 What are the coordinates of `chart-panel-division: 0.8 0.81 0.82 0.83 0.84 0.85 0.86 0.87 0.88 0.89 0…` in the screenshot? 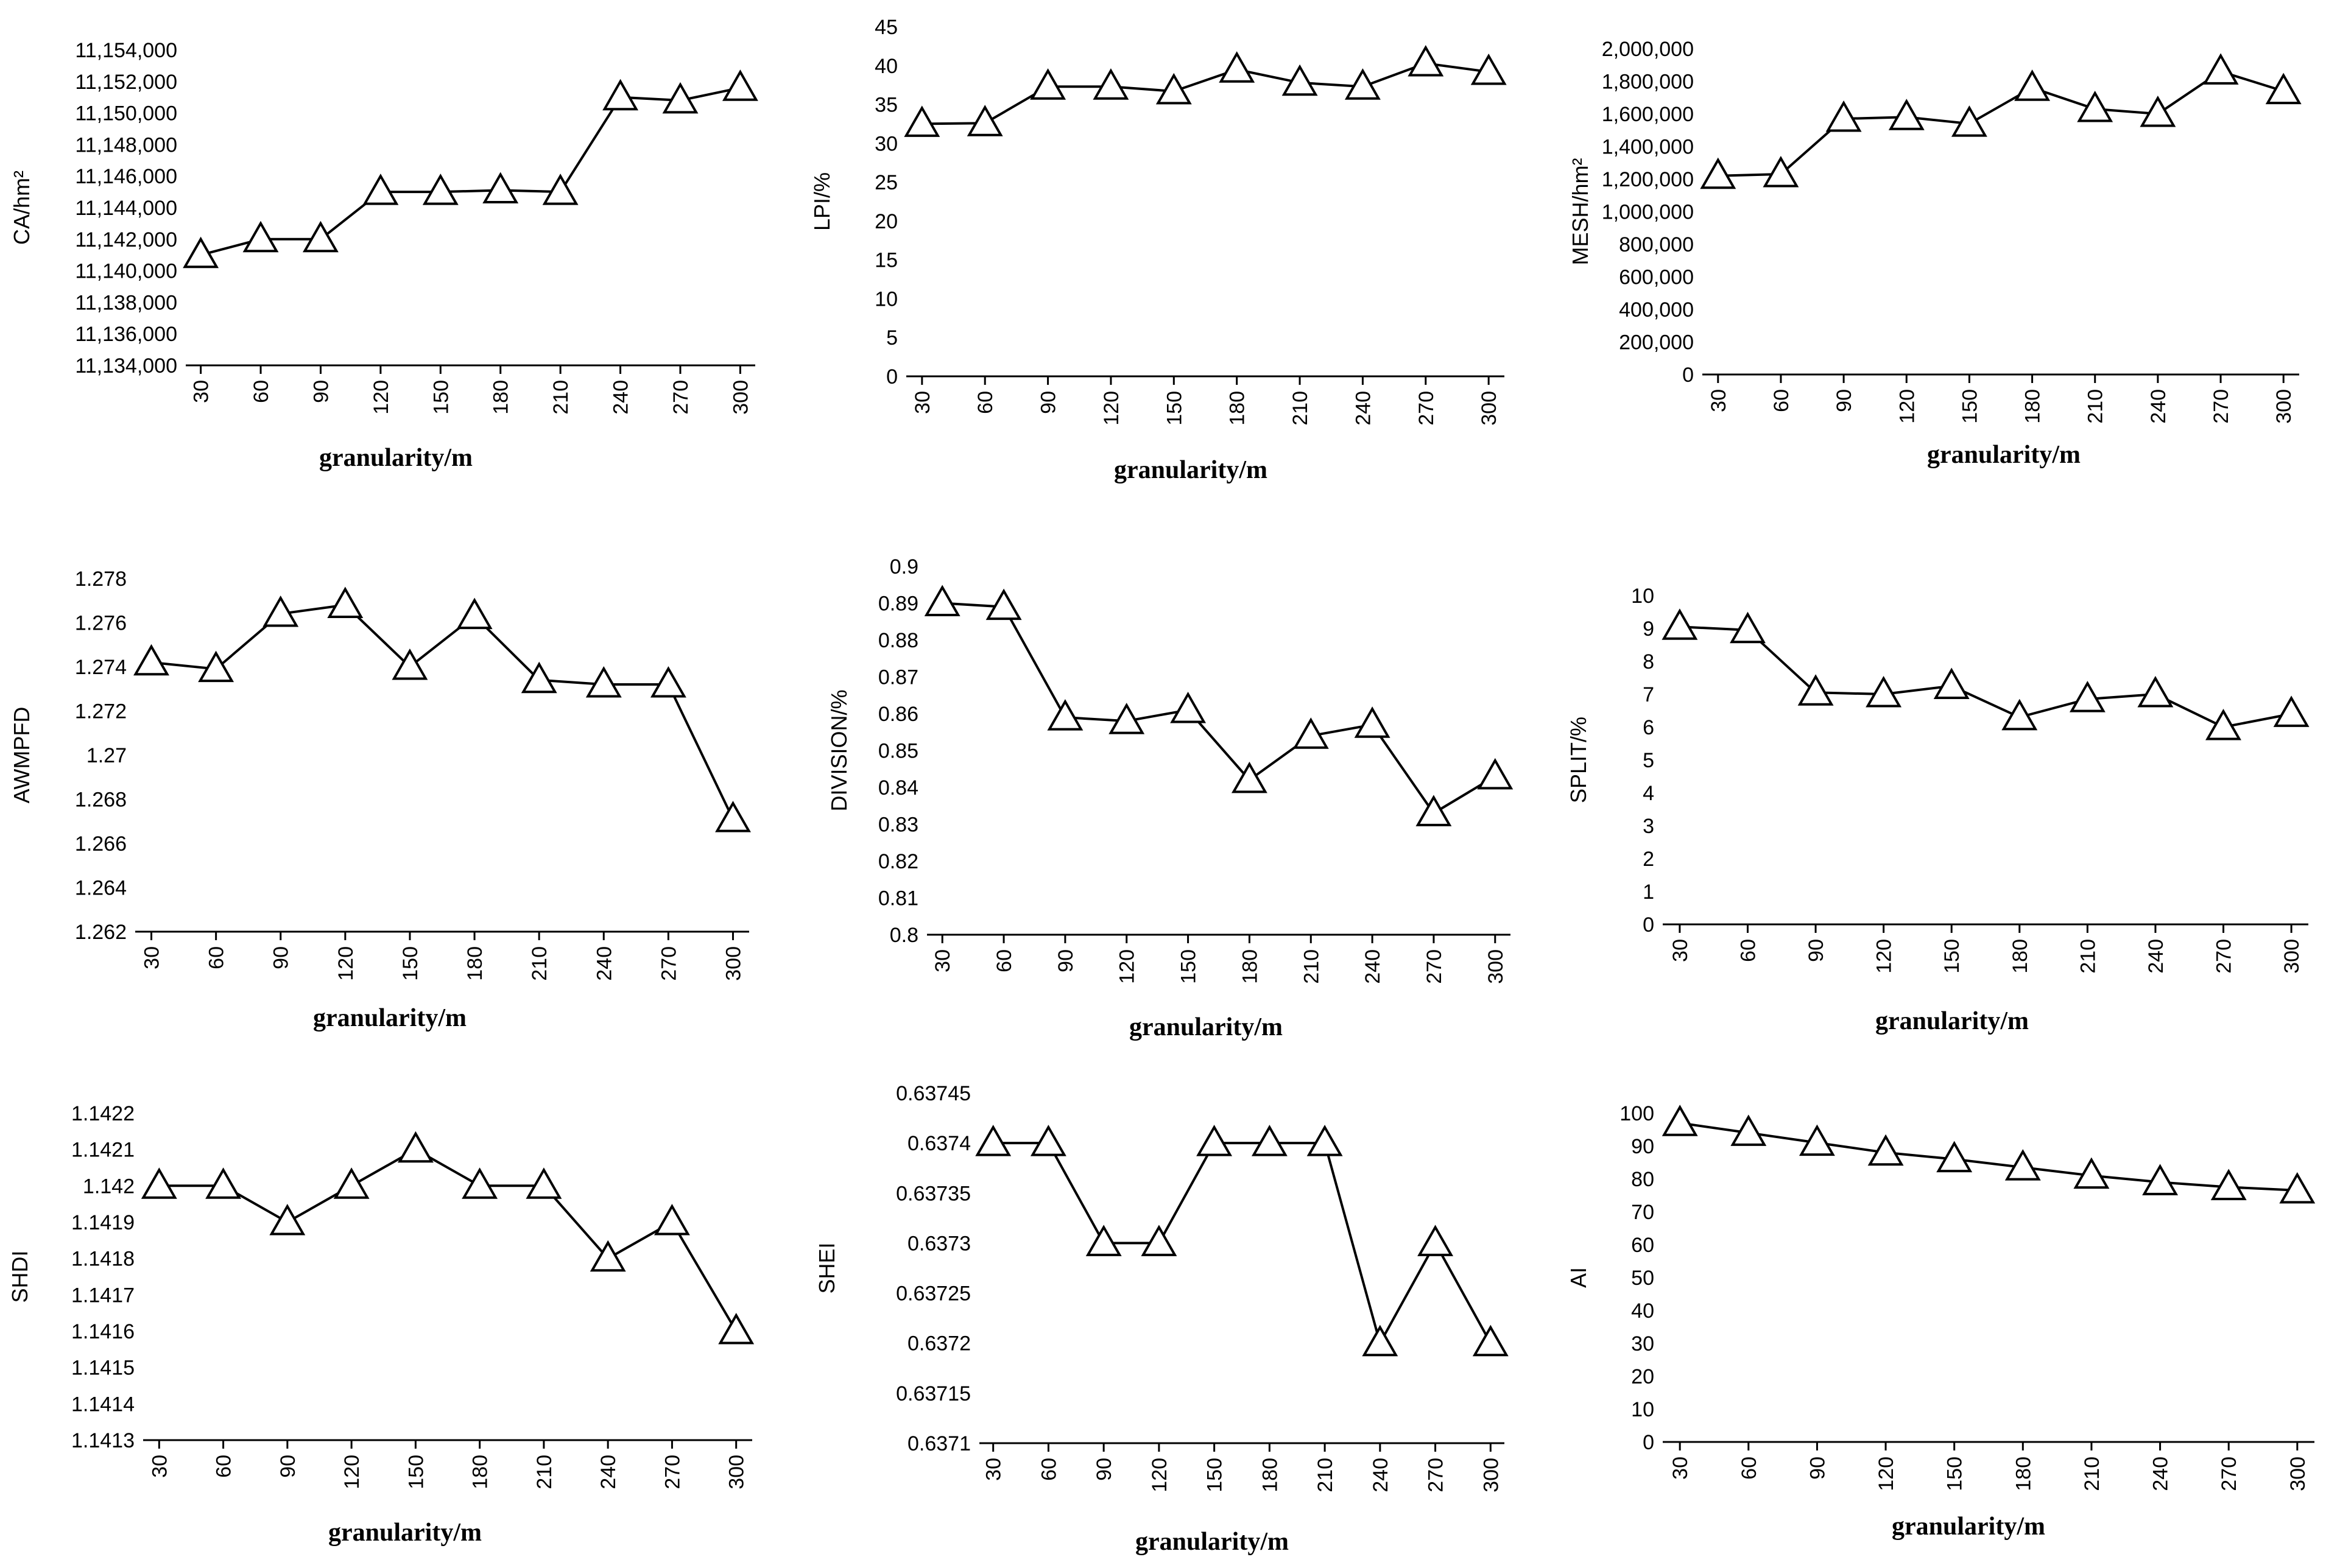 It's located at (1170, 798).